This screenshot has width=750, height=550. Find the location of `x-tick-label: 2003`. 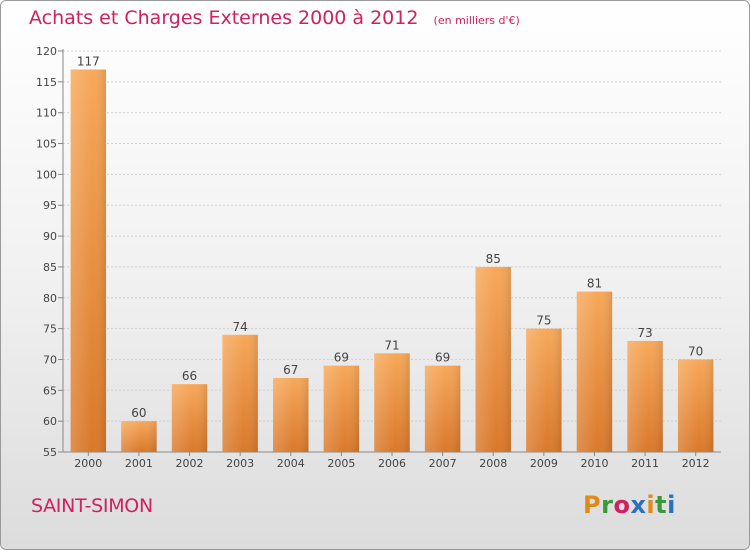

x-tick-label: 2003 is located at coordinates (240, 463).